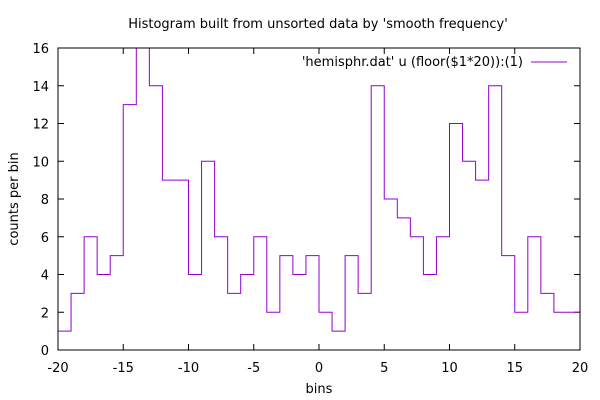 The height and width of the screenshot is (400, 600). I want to click on x-tick-label: 0, so click(319, 368).